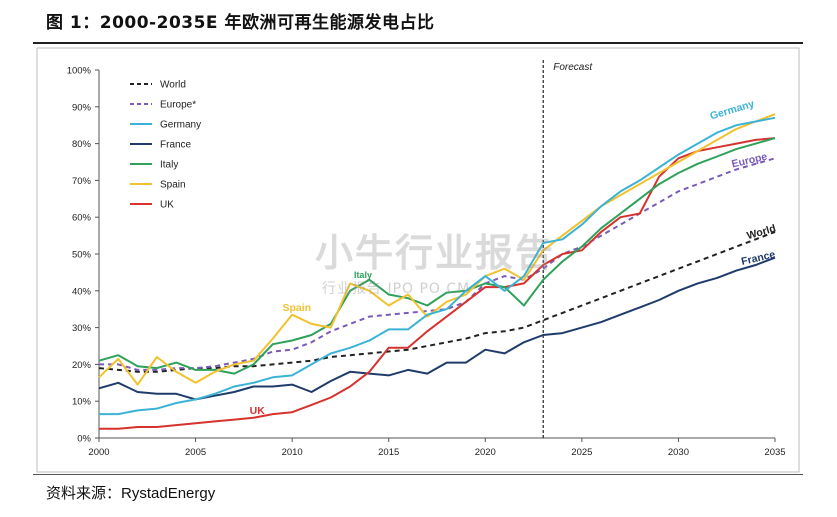 The width and height of the screenshot is (837, 517). Describe the element at coordinates (82, 218) in the screenshot. I see `y-tick-label: 60%` at that location.